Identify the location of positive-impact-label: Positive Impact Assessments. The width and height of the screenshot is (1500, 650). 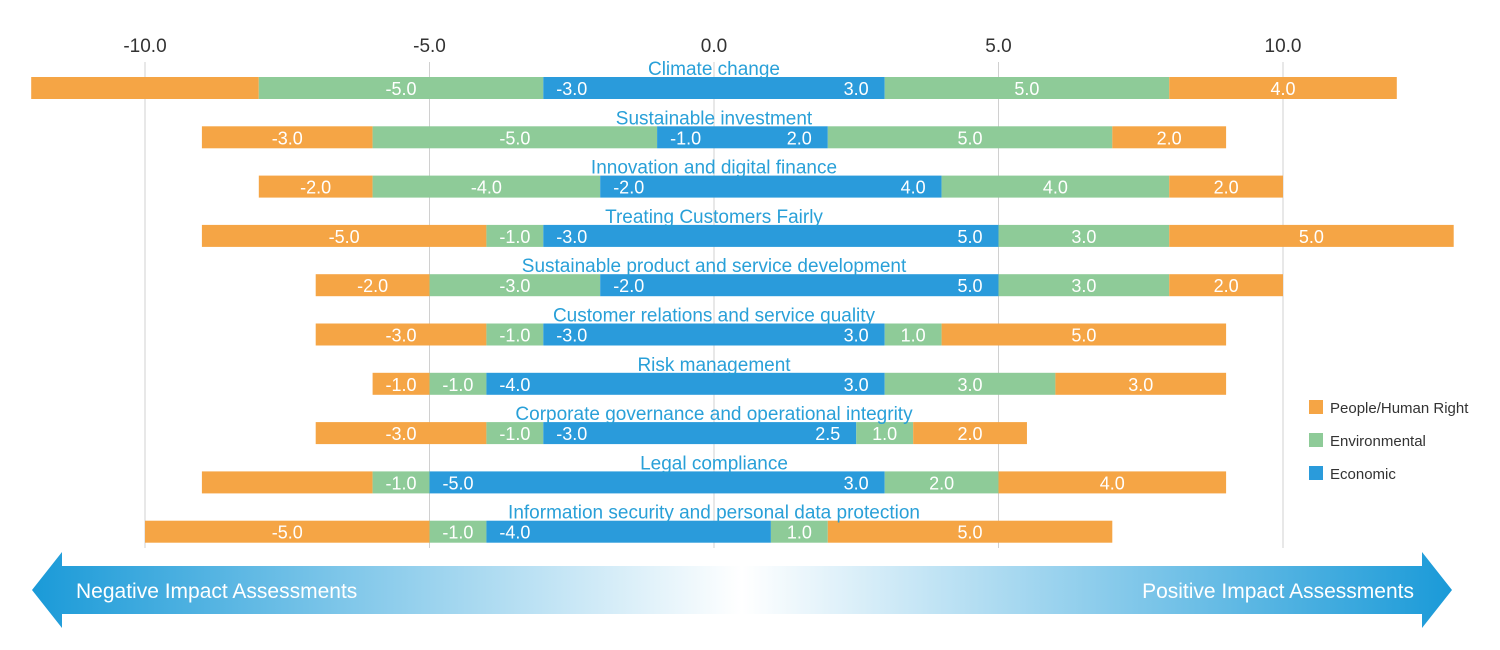
(1278, 591).